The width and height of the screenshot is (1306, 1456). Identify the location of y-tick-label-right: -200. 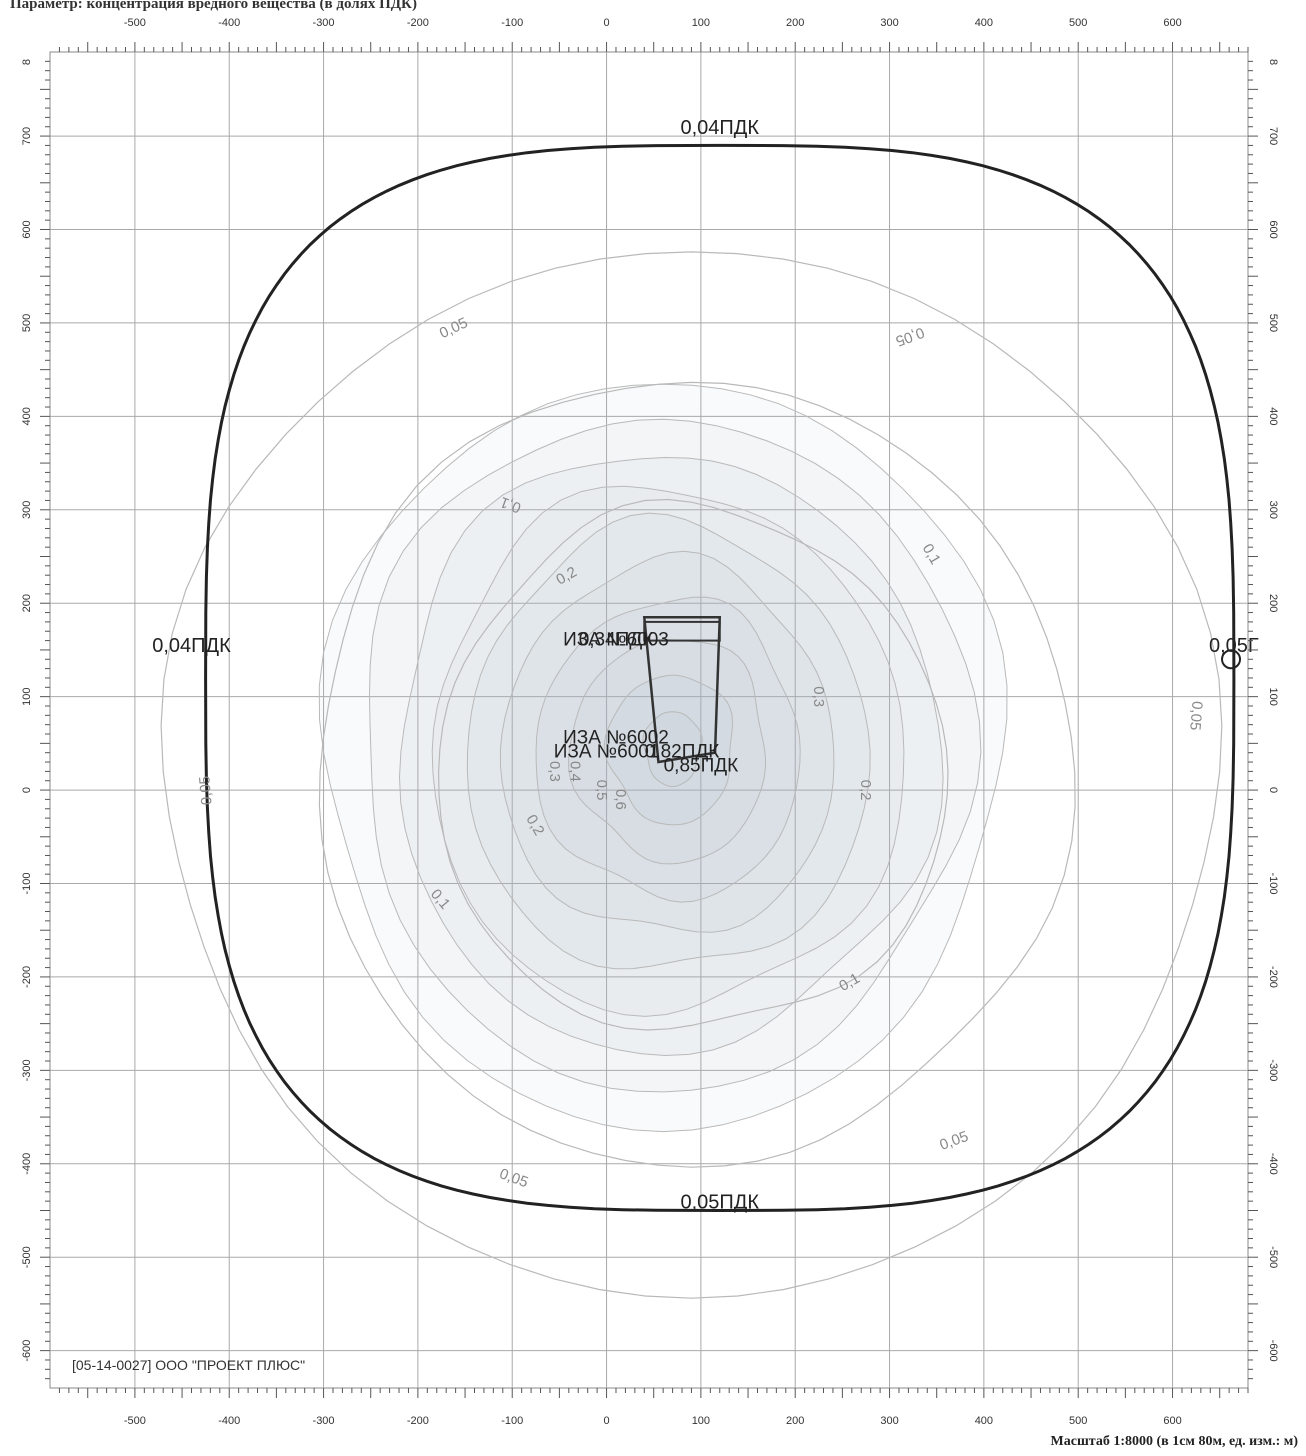
(1273, 977).